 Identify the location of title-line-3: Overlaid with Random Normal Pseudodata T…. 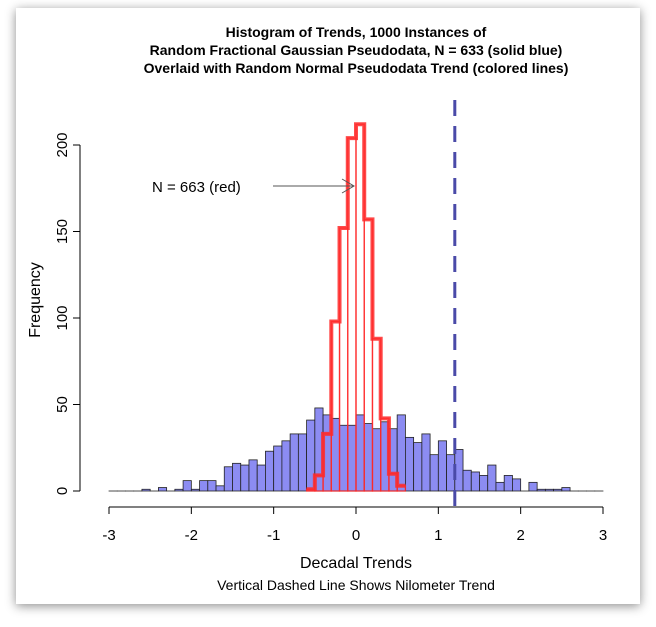
(356, 68).